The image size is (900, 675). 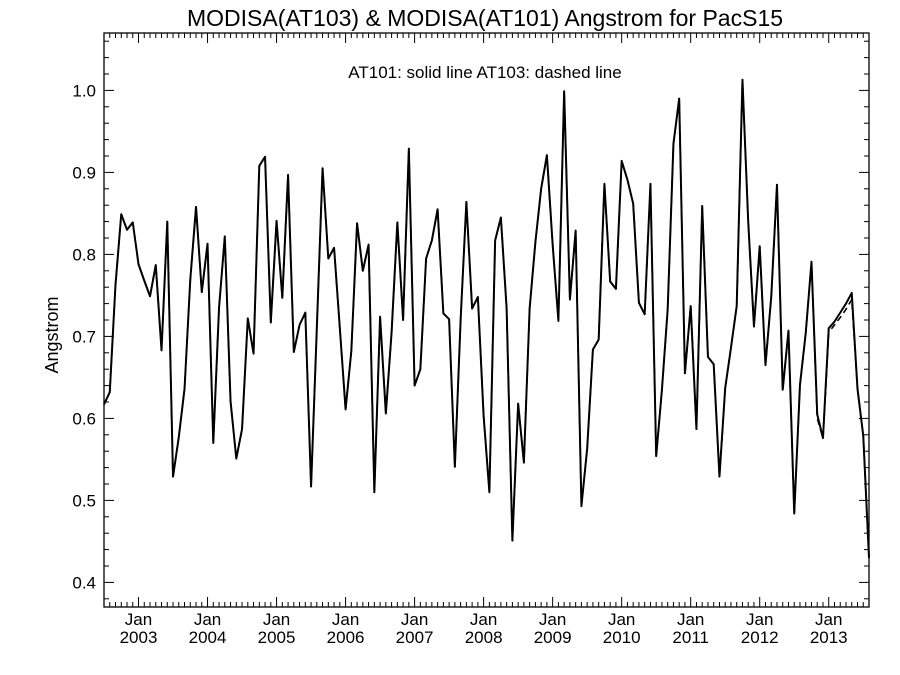 What do you see at coordinates (277, 637) in the screenshot?
I see `x-tick-label-year: 2005` at bounding box center [277, 637].